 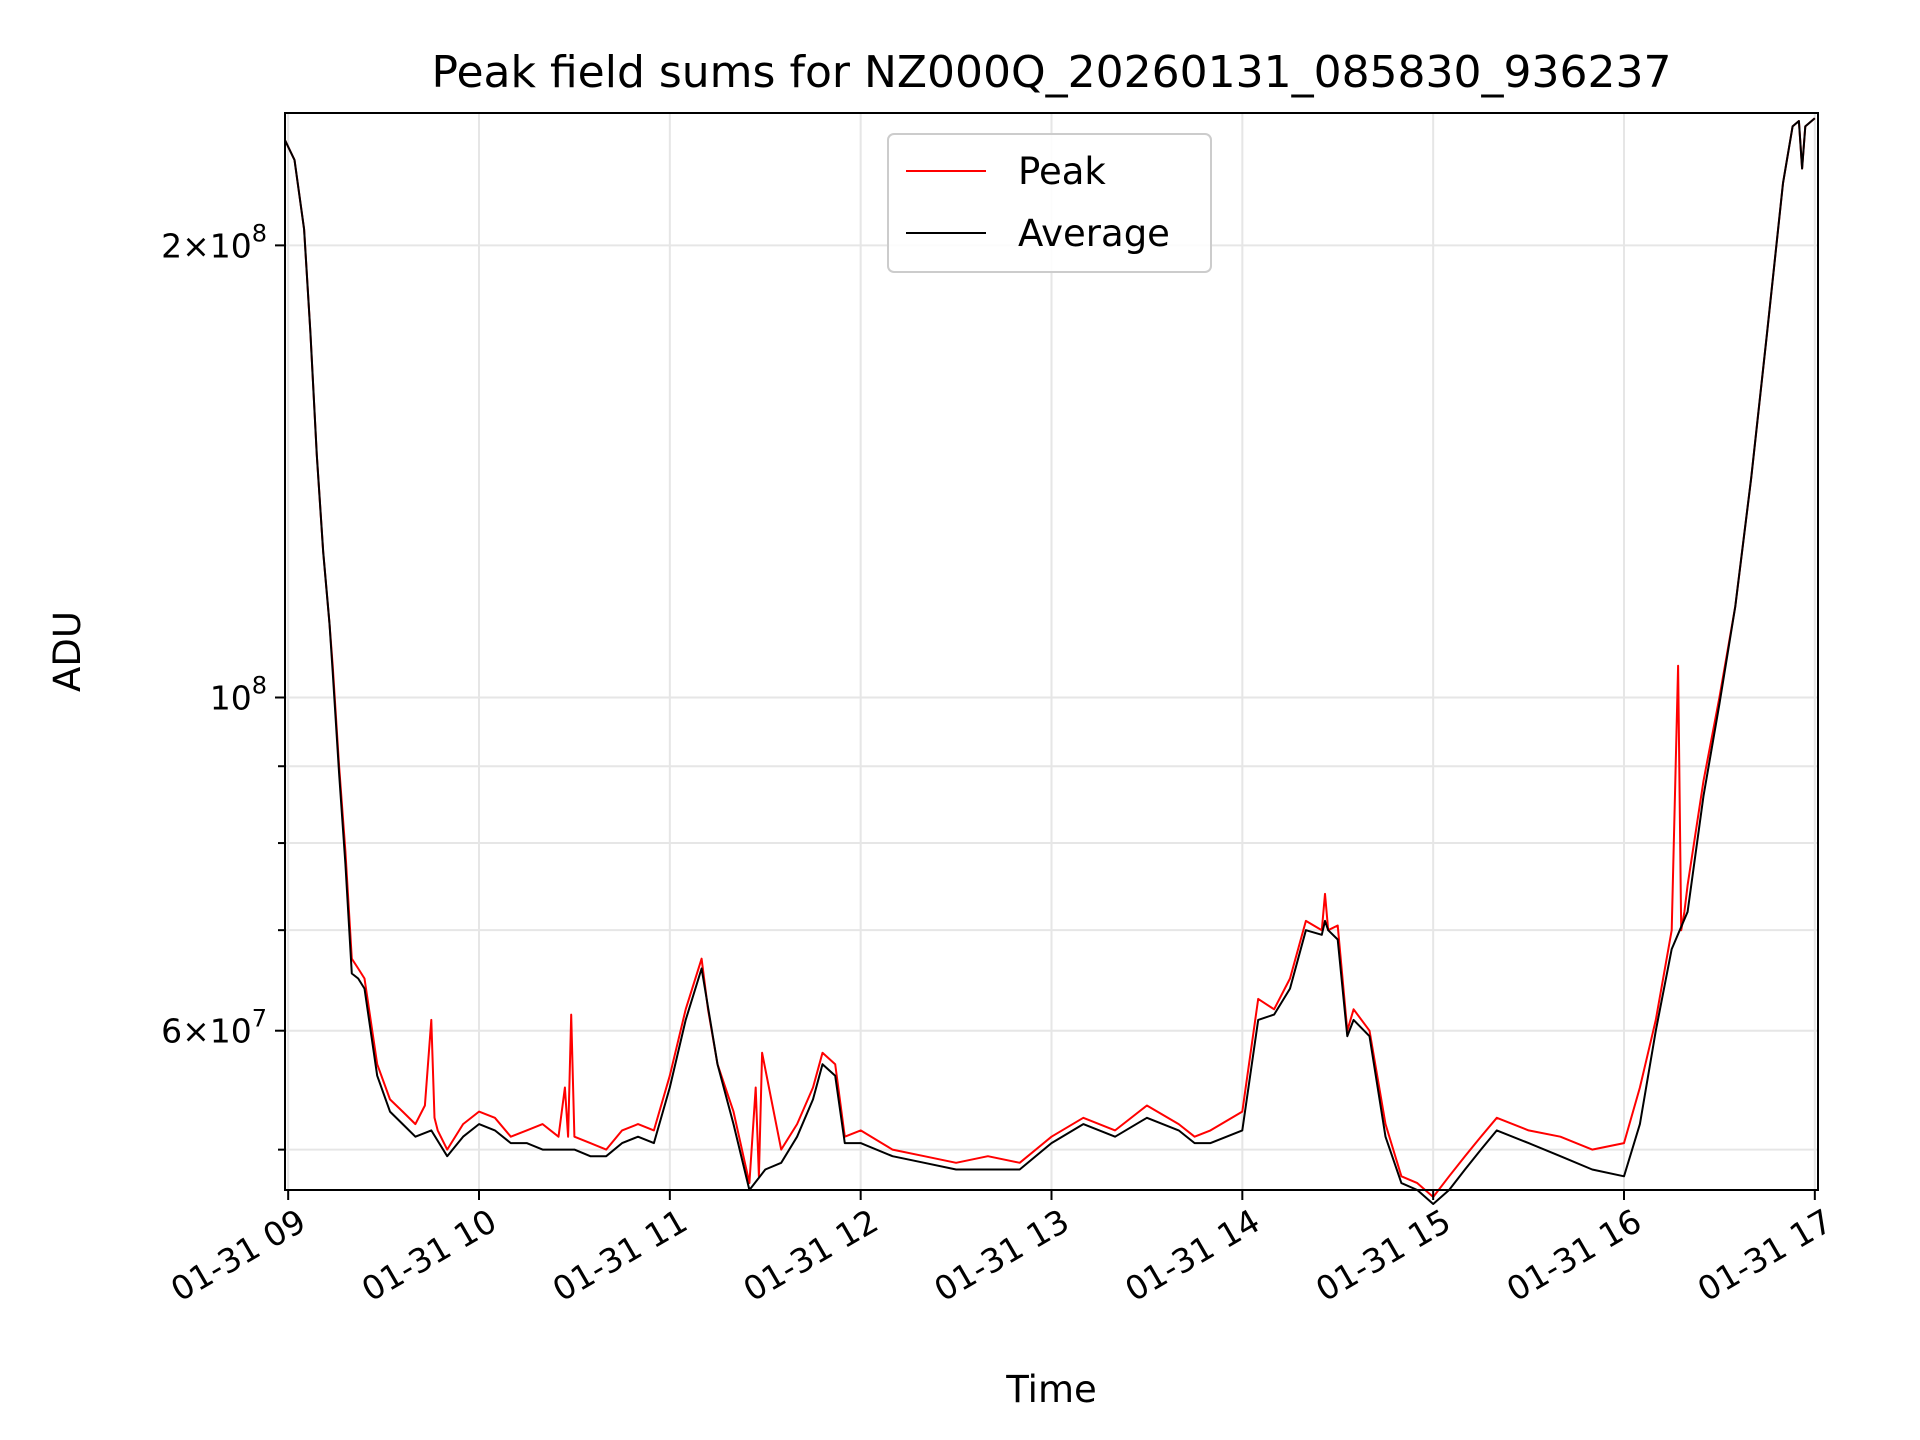 I want to click on x-tick-label: 01-31 12, so click(x=811, y=1255).